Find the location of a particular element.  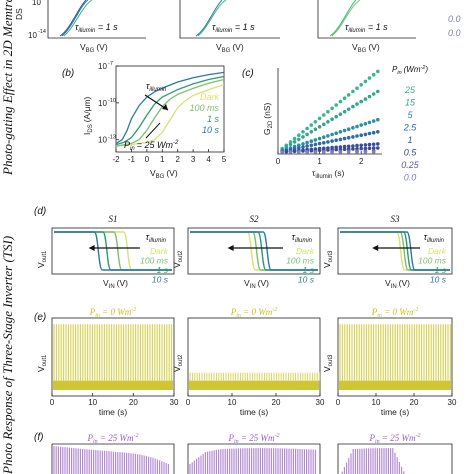

side-title-top: Photo-gating Effect in 2D Memtransistors is located at coordinates (7, 88).